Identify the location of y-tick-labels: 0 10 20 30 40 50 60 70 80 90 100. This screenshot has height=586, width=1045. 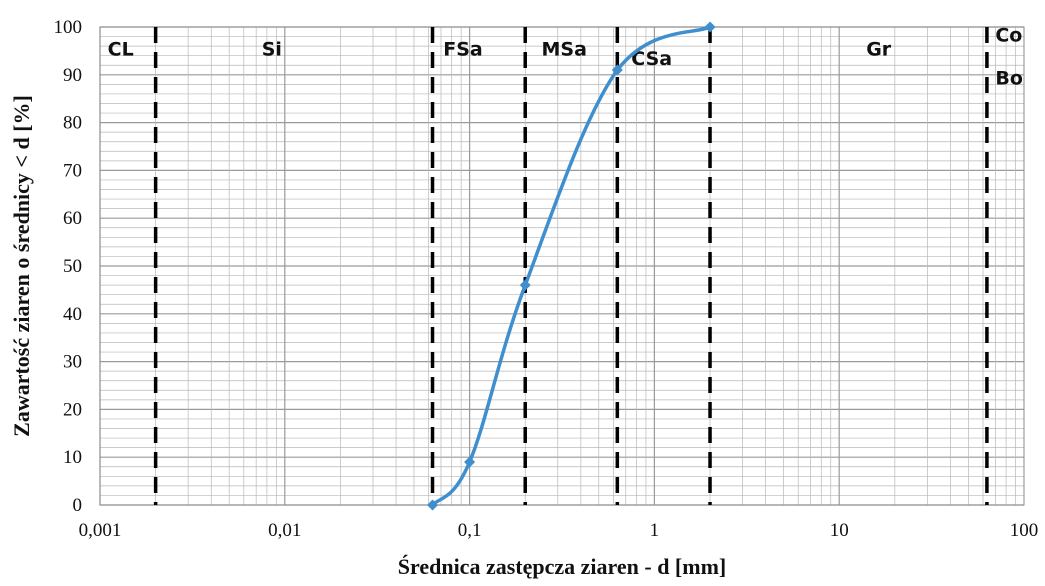
(68, 266).